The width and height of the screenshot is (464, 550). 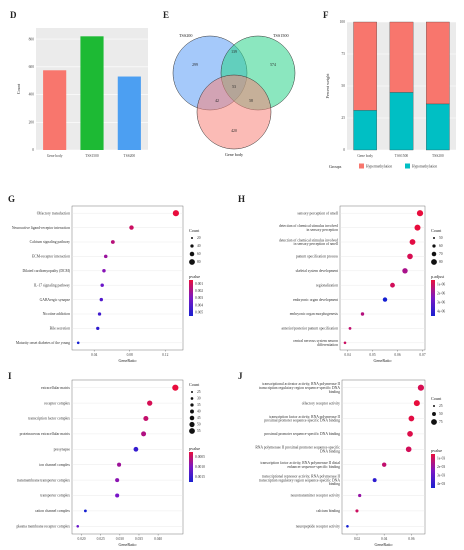 I want to click on panel-j-count-legend-dot, so click(x=434, y=414).